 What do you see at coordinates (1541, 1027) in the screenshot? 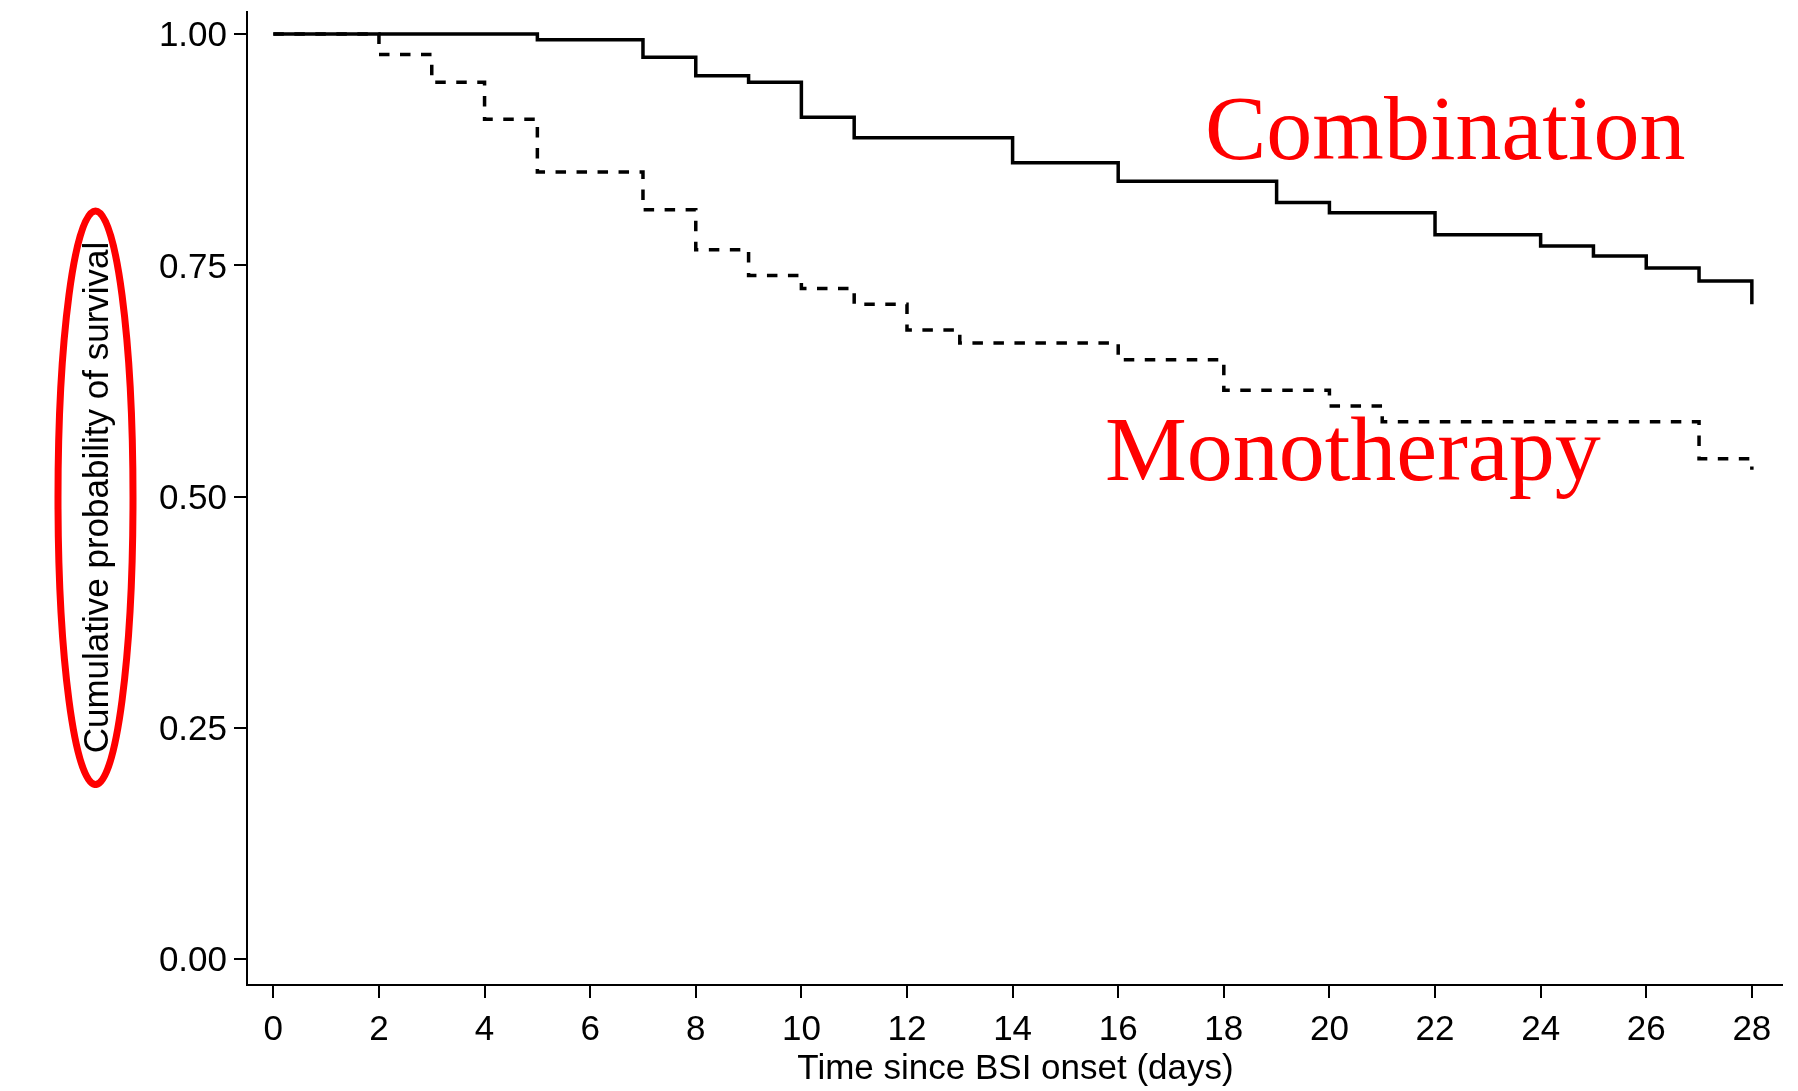
I see `x-tick-label: 24` at bounding box center [1541, 1027].